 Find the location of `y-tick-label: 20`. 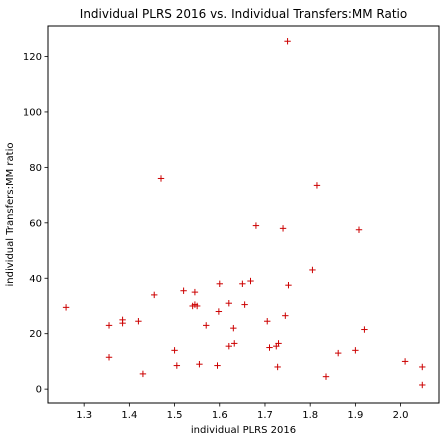

y-tick-label: 20 is located at coordinates (35, 334).